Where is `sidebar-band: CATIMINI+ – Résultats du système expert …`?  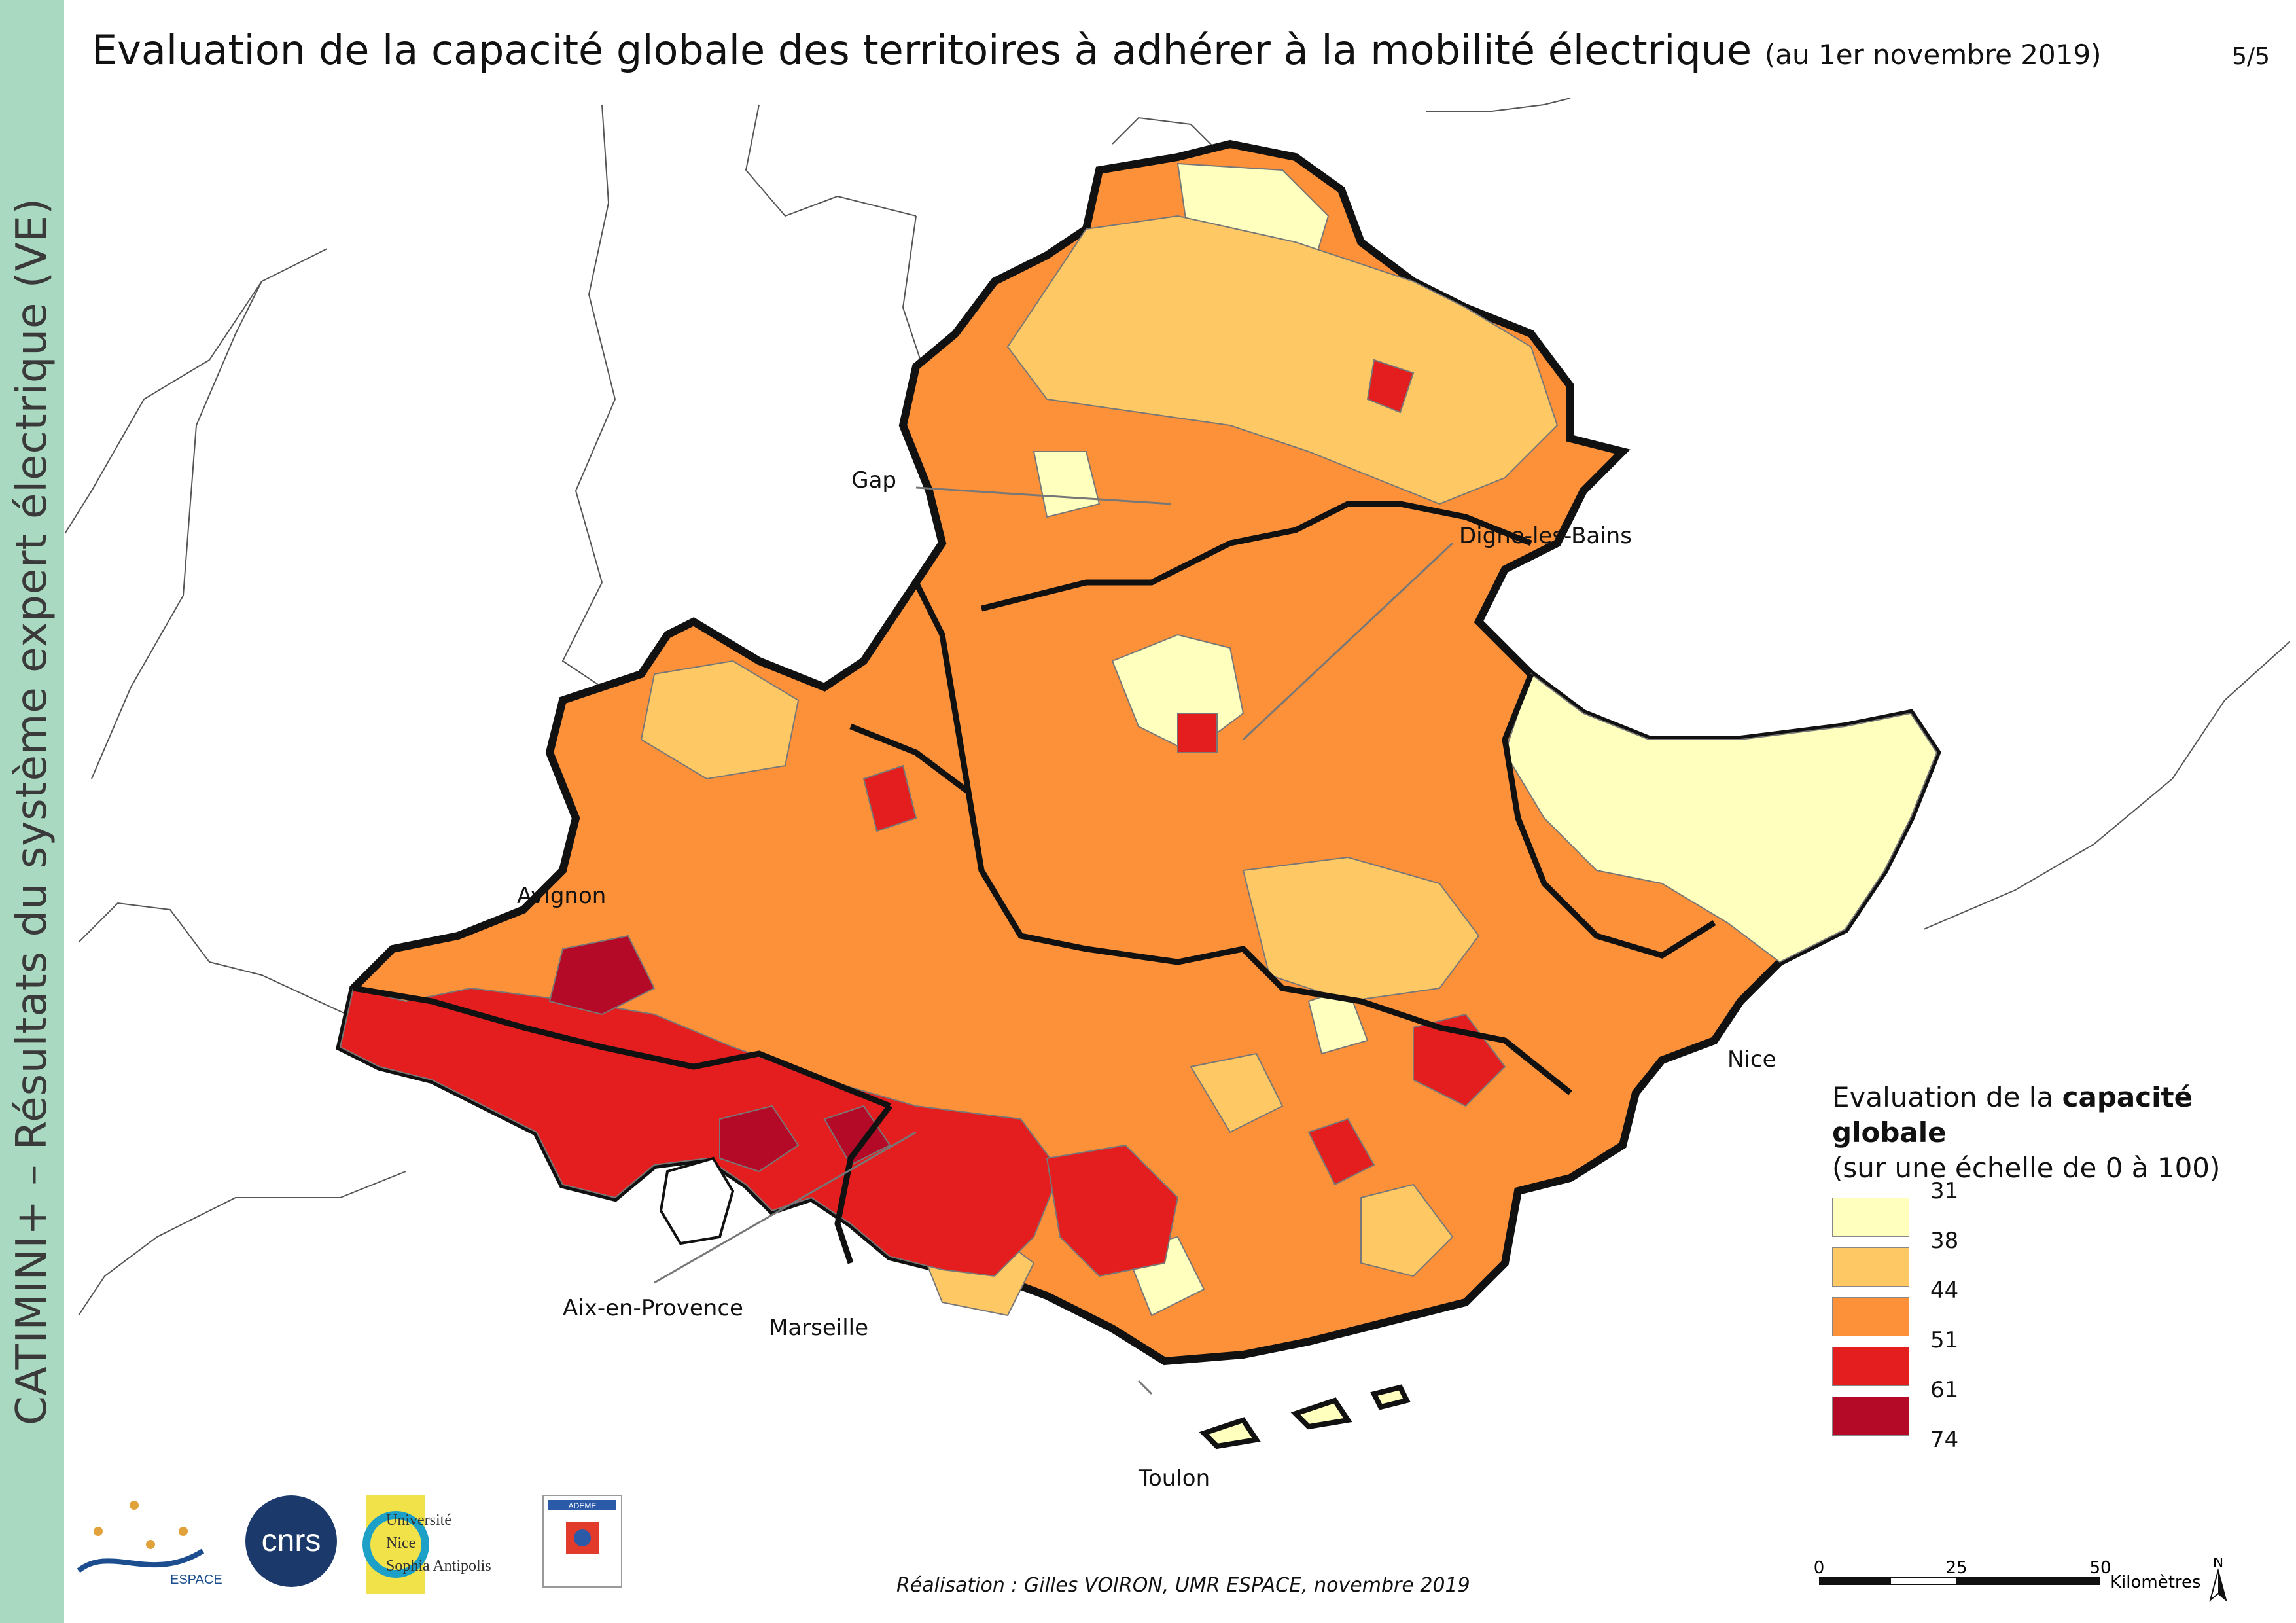 sidebar-band: CATIMINI+ – Résultats du système expert … is located at coordinates (32, 811).